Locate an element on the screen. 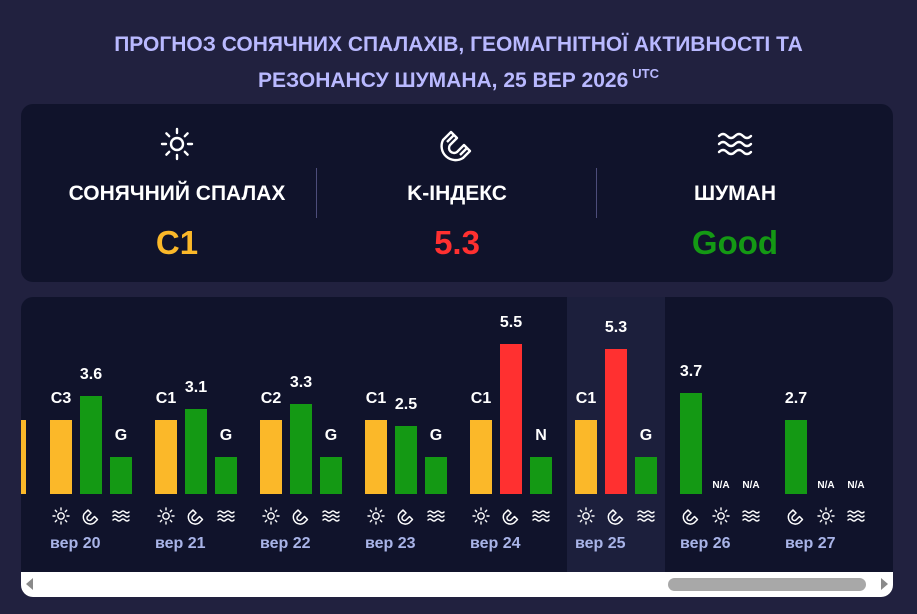  summary-kindex: K-ІНДЕКС 5.3 is located at coordinates (457, 193).